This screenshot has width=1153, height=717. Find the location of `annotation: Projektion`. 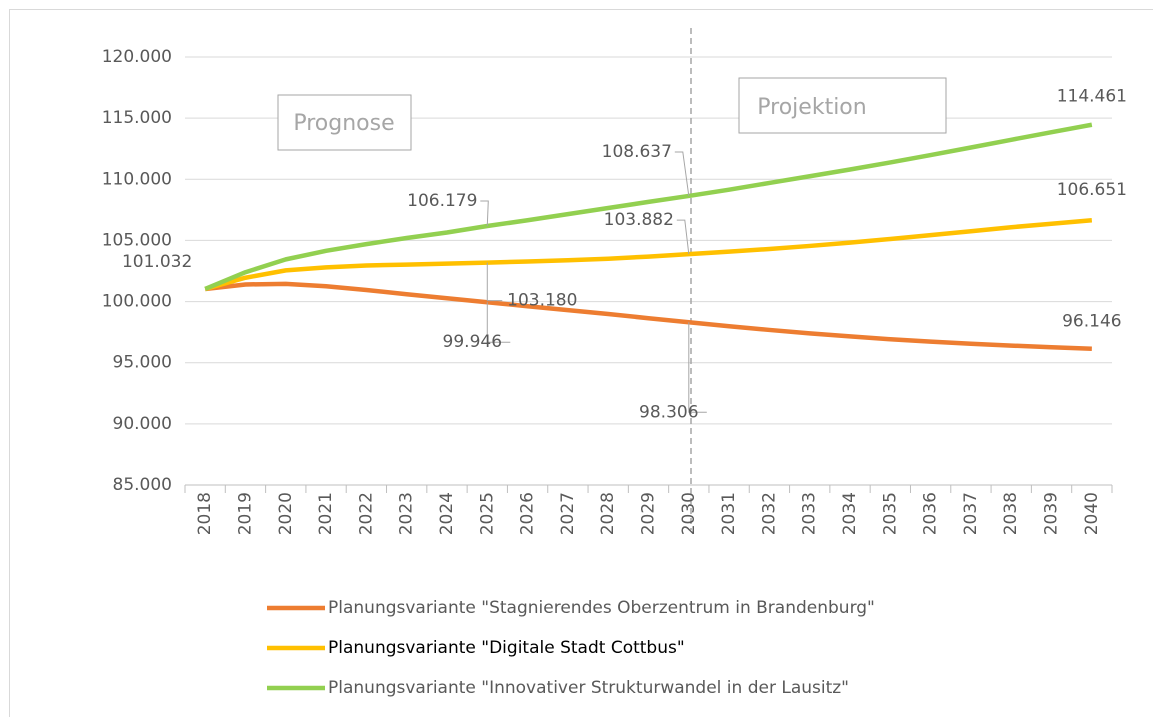

annotation: Projektion is located at coordinates (811, 107).